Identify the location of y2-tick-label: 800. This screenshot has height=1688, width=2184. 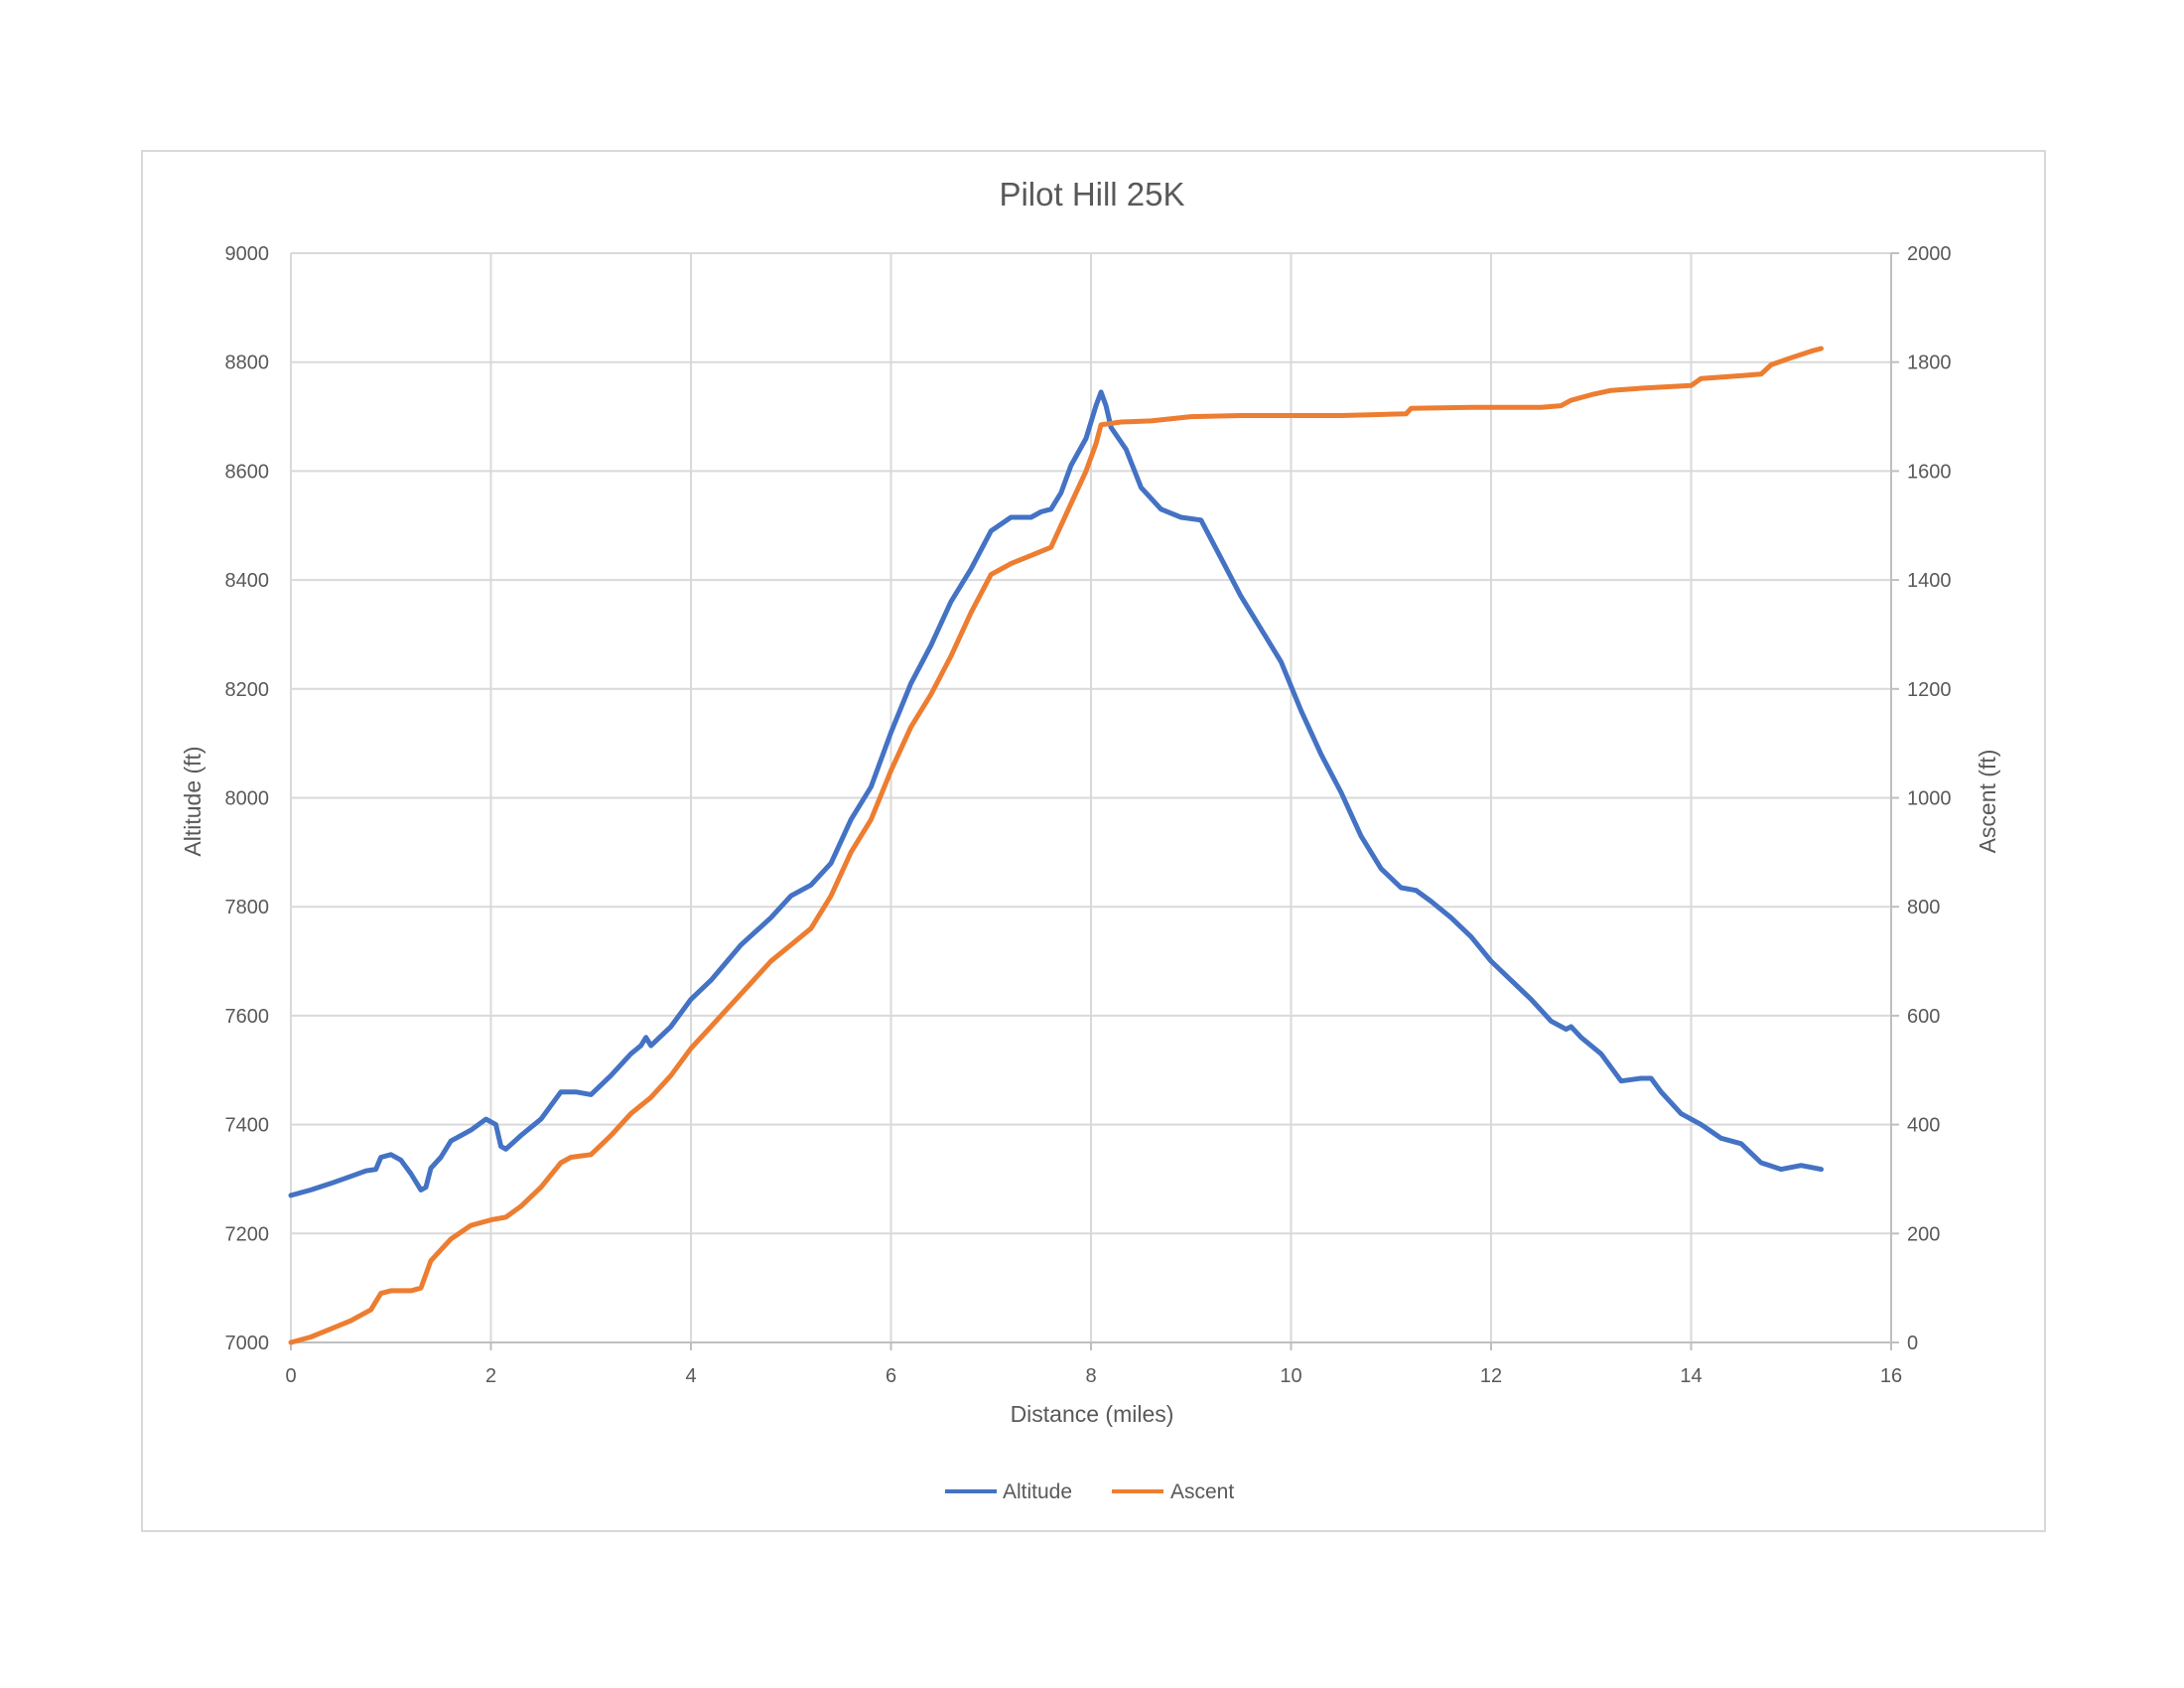
(1923, 907).